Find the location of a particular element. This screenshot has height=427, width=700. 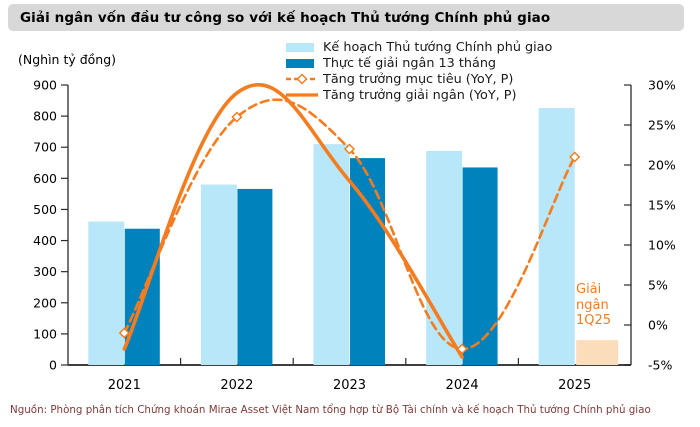

x-axis-category-label: 2024 is located at coordinates (462, 385).